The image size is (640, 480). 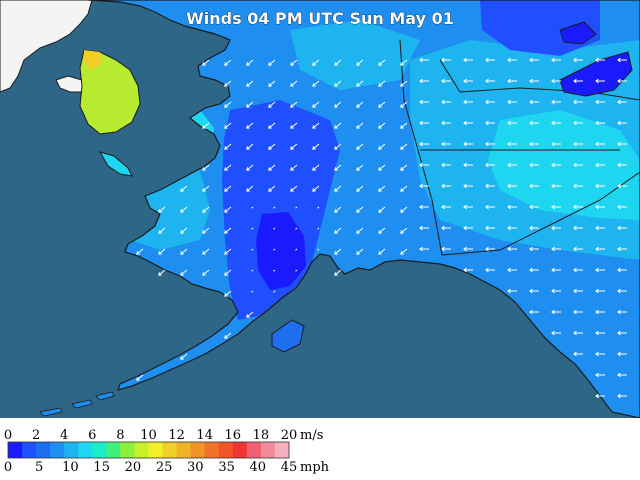 What do you see at coordinates (233, 435) in the screenshot?
I see `legend-ms-tick: 16` at bounding box center [233, 435].